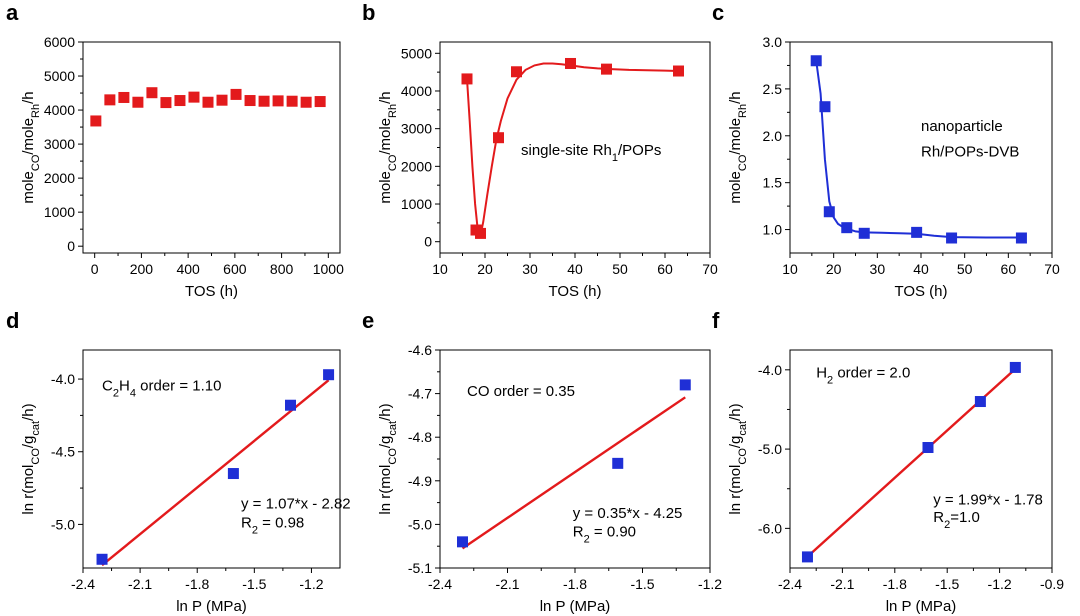 The image size is (1080, 616). What do you see at coordinates (1052, 584) in the screenshot?
I see `x-tick-label: -0.9` at bounding box center [1052, 584].